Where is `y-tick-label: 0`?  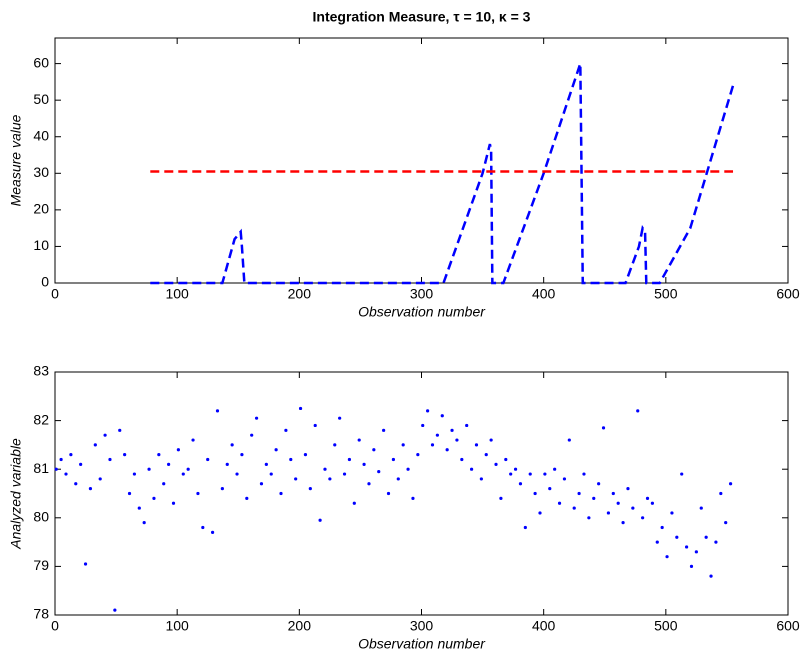 y-tick-label: 0 is located at coordinates (45, 282).